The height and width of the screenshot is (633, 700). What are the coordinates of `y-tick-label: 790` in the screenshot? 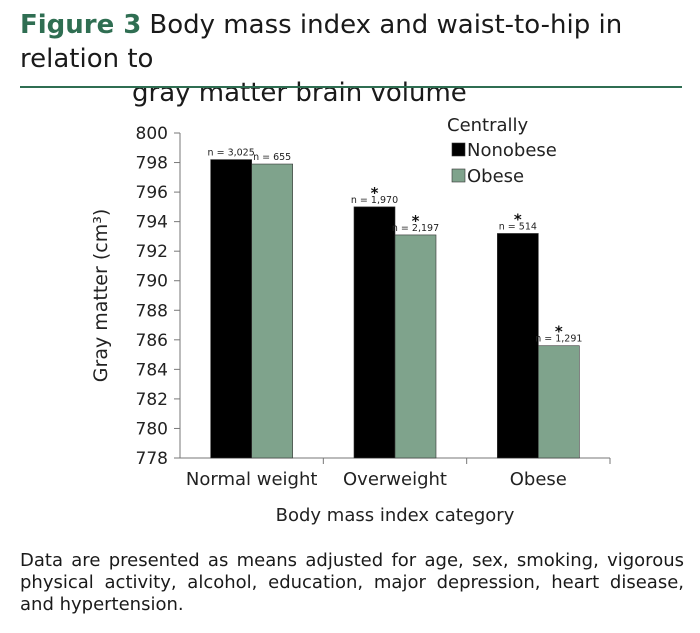 It's located at (152, 282).